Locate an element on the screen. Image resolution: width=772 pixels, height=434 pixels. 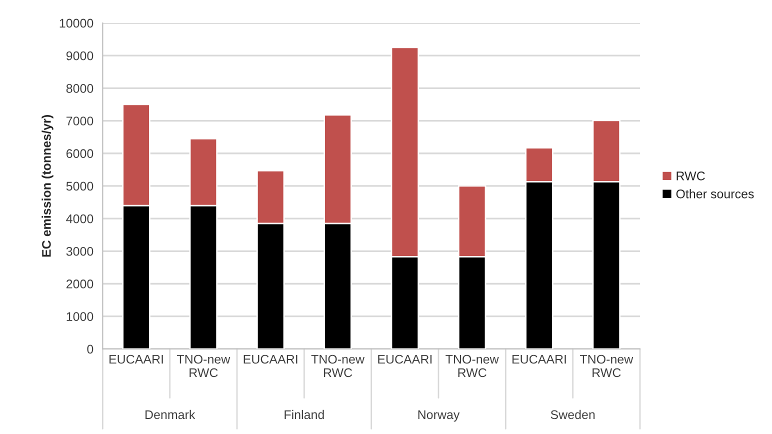
y-tick-label: 2000 is located at coordinates (80, 284).